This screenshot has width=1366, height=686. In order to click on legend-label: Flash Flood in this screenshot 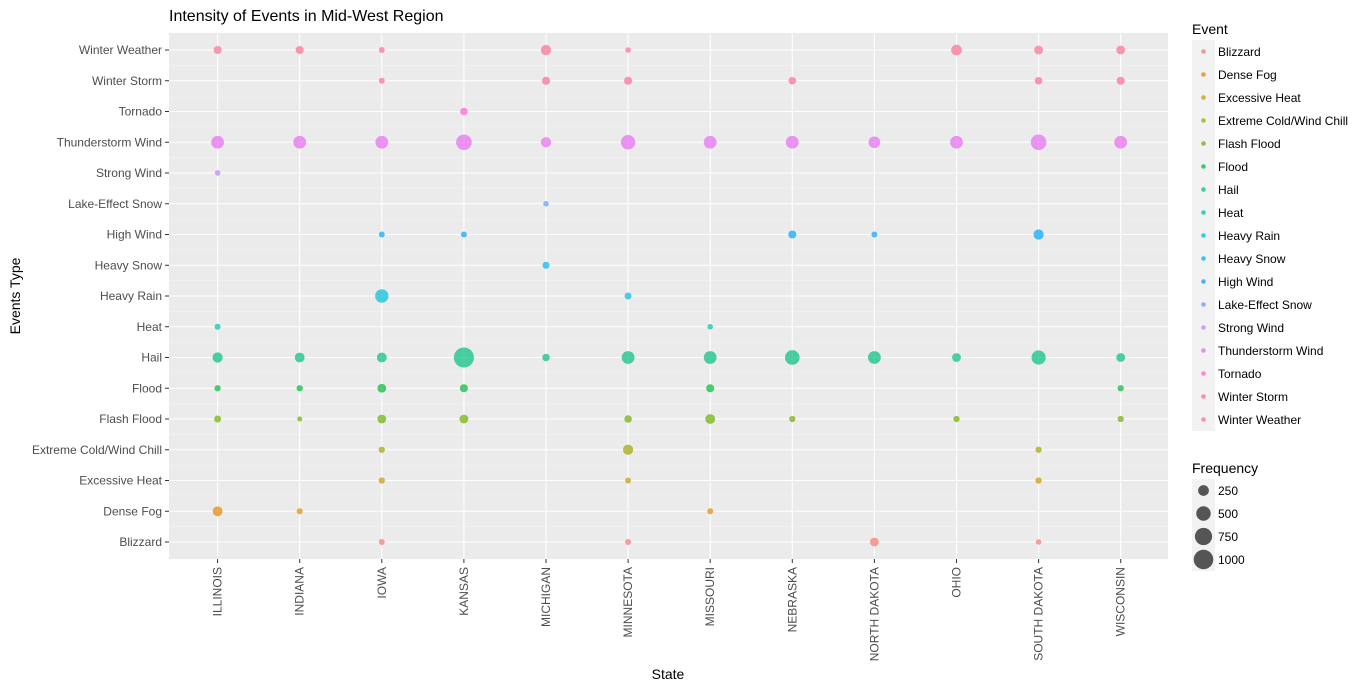, I will do `click(1249, 144)`.